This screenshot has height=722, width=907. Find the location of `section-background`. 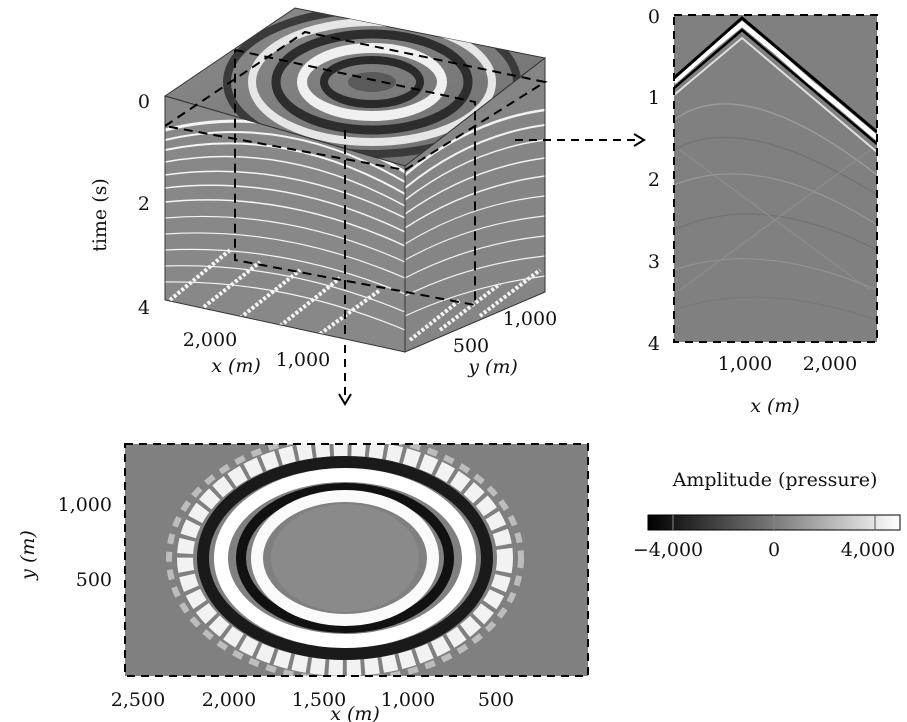

section-background is located at coordinates (775, 178).